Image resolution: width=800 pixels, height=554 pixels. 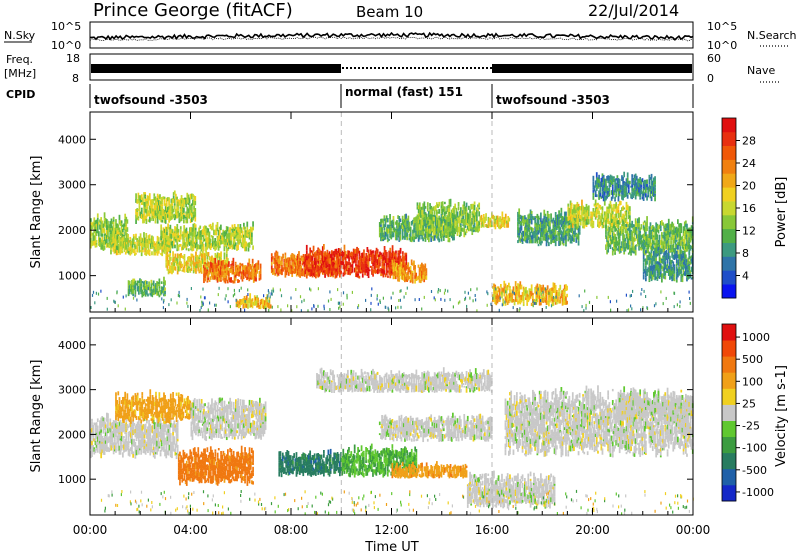 I want to click on freq-right-tick-low: 0, so click(x=710, y=78).